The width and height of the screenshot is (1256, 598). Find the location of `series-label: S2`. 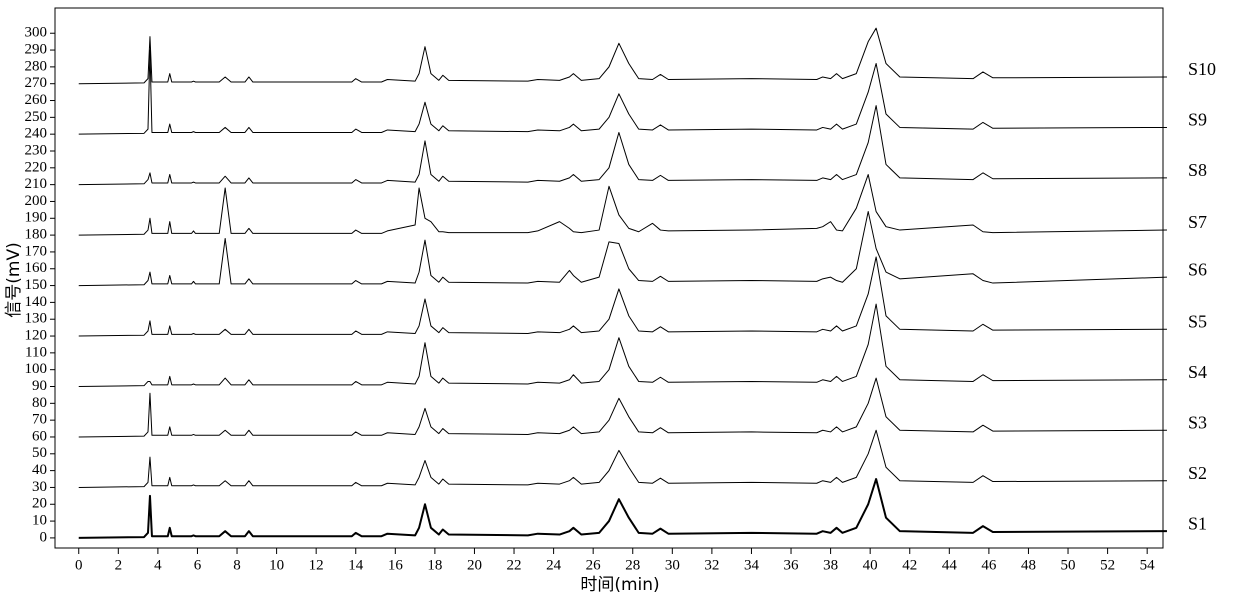

series-label: S2 is located at coordinates (1197, 473).